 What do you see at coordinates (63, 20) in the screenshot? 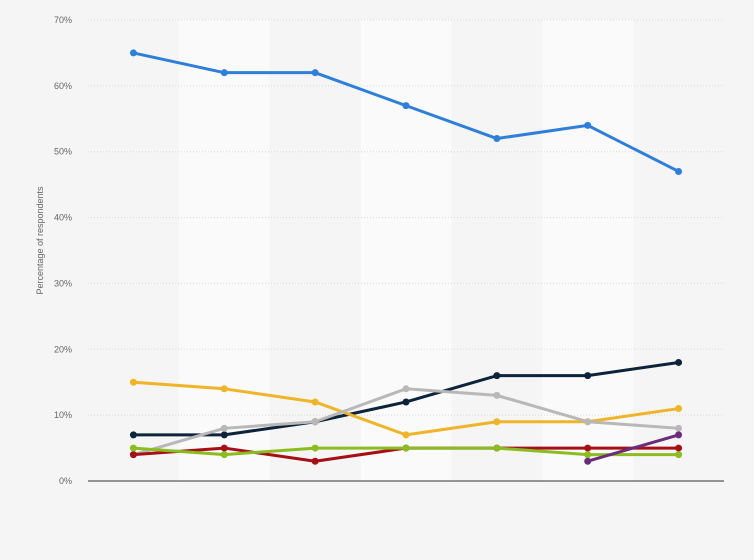
I see `y-tick-label: 70%` at bounding box center [63, 20].